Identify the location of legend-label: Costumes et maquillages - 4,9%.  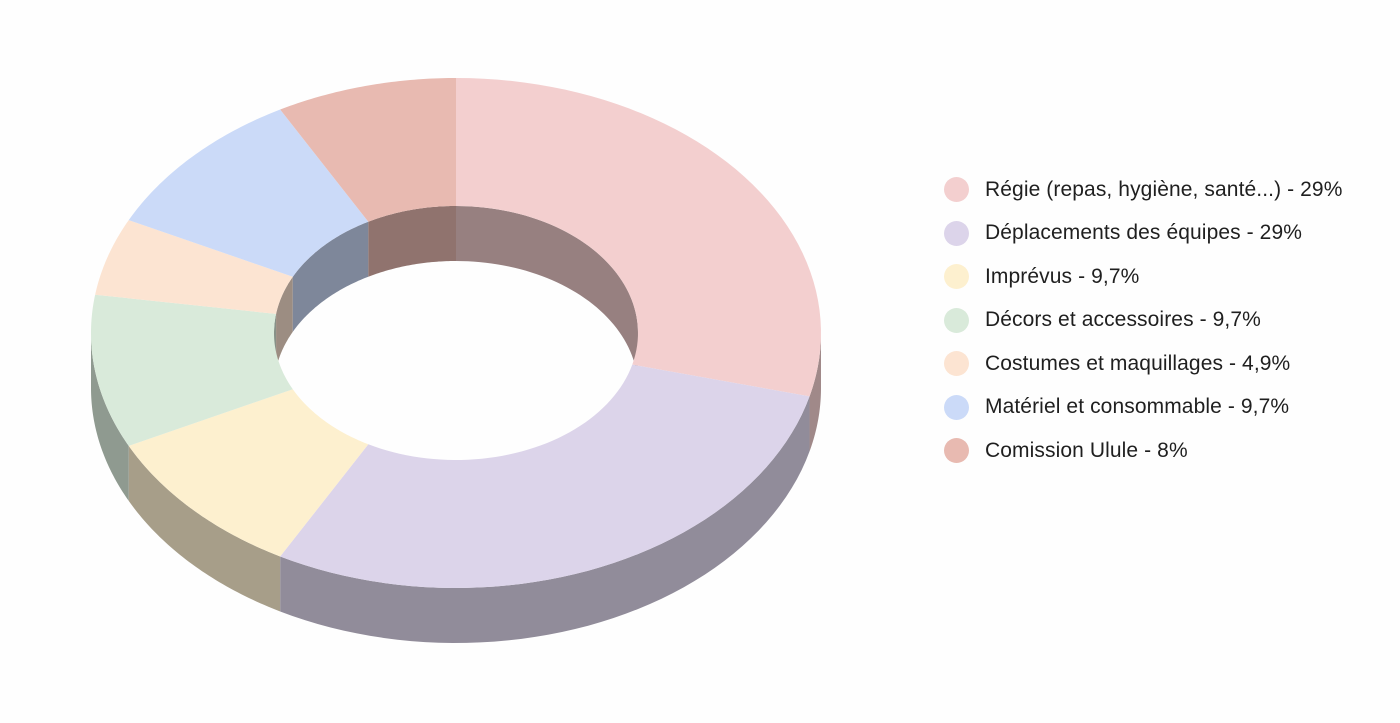
(1138, 363).